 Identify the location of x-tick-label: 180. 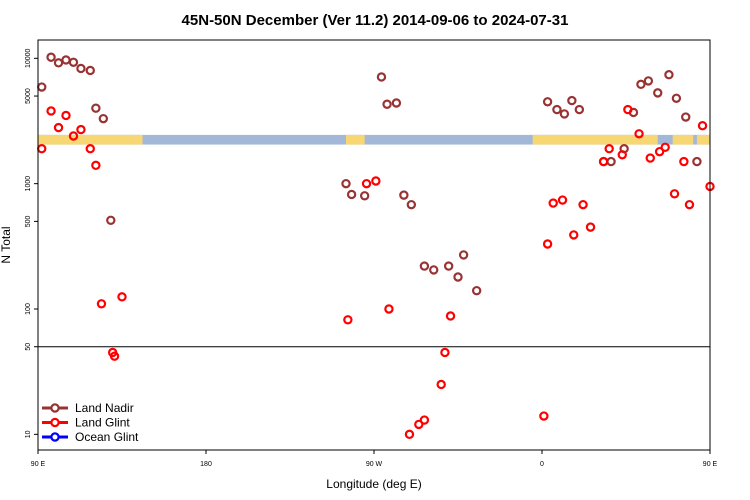
(206, 464).